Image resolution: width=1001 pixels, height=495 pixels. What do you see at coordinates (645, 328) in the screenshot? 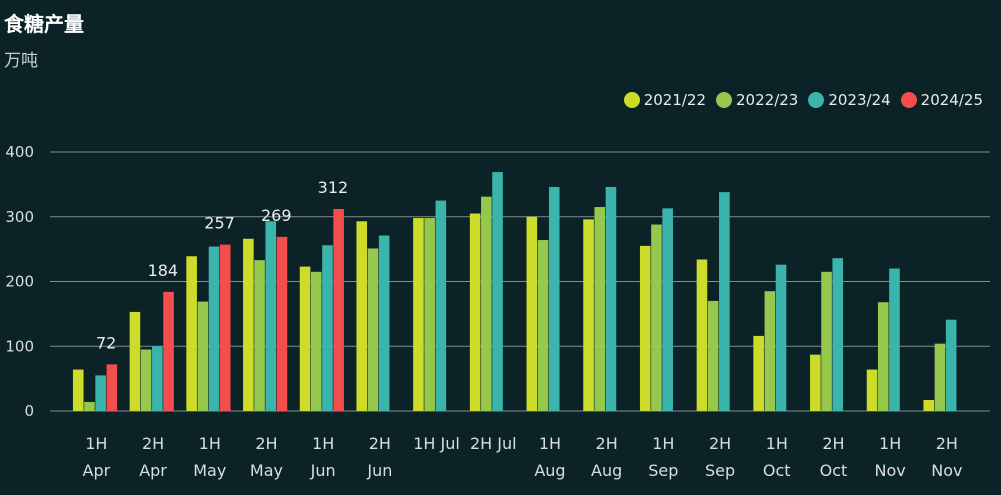
I see `bar-2021-22-10: 2021/22: 255` at bounding box center [645, 328].